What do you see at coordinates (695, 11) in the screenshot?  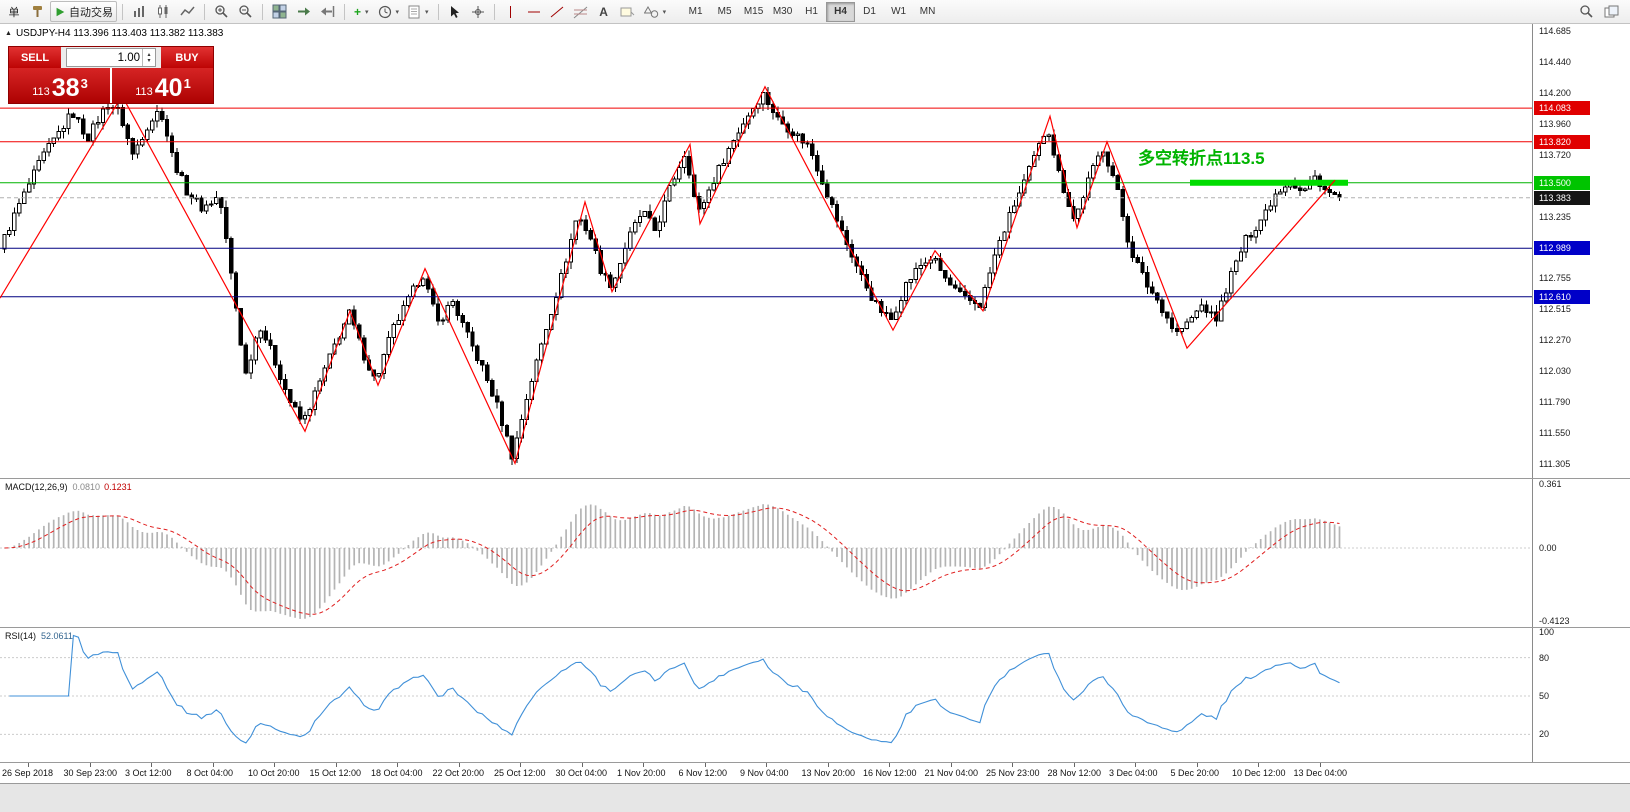 I see `timeframe-M1: M1` at bounding box center [695, 11].